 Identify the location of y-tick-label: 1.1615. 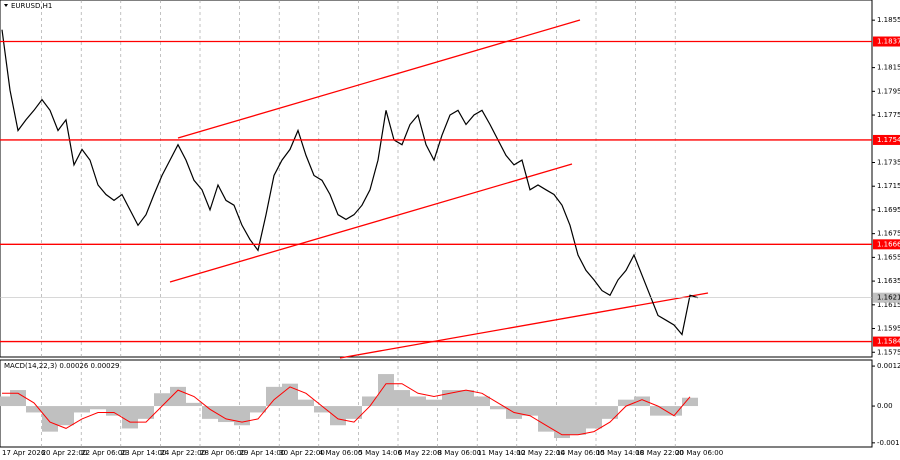
(888, 305).